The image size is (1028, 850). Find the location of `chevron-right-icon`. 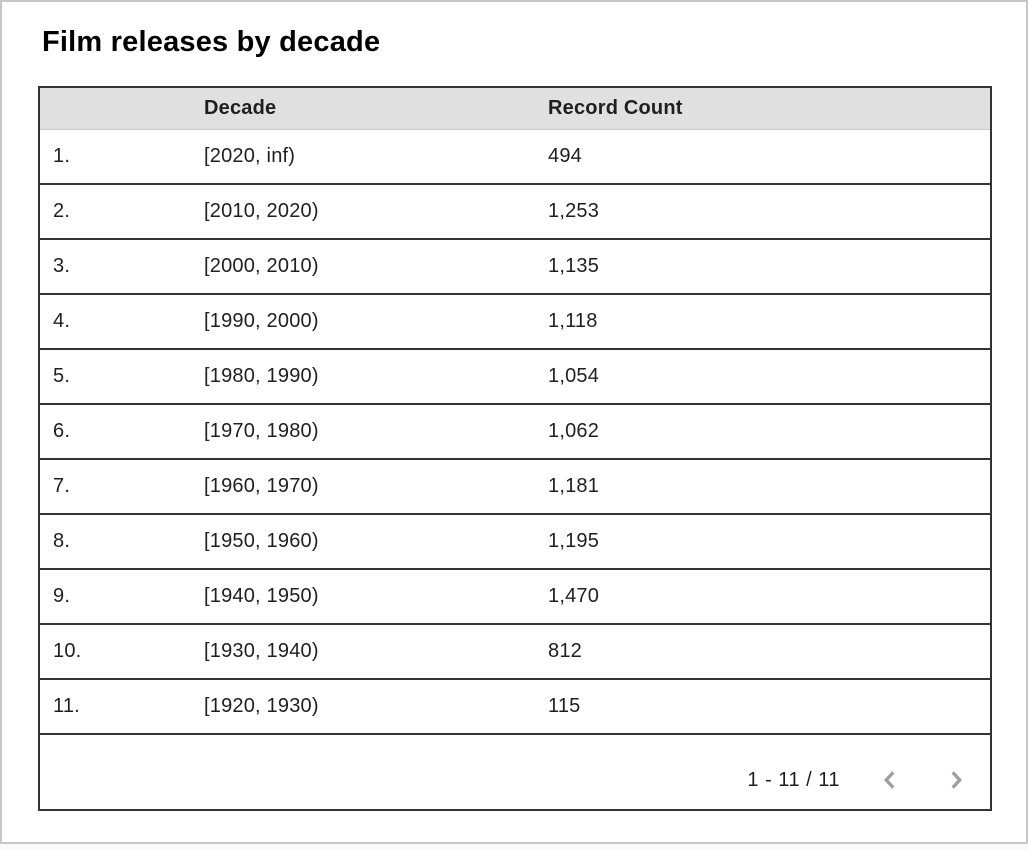

chevron-right-icon is located at coordinates (956, 780).